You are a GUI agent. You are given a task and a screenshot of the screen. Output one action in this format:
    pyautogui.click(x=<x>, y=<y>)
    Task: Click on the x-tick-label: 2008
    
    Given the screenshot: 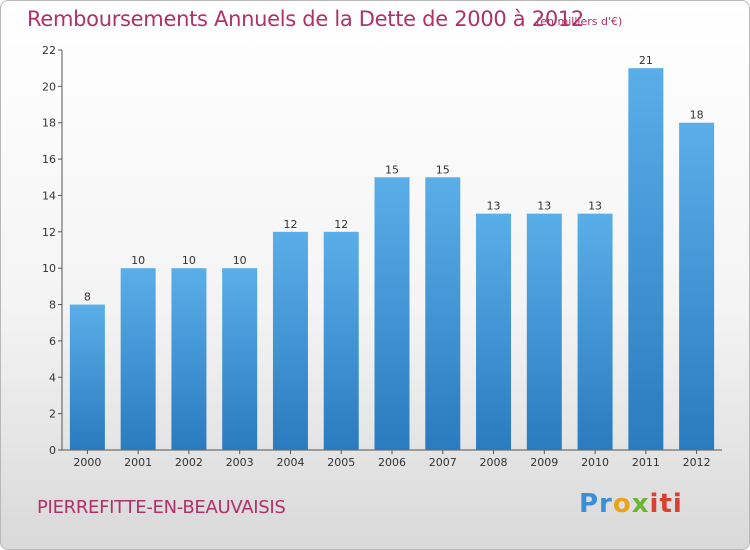 What is the action you would take?
    pyautogui.click(x=494, y=462)
    